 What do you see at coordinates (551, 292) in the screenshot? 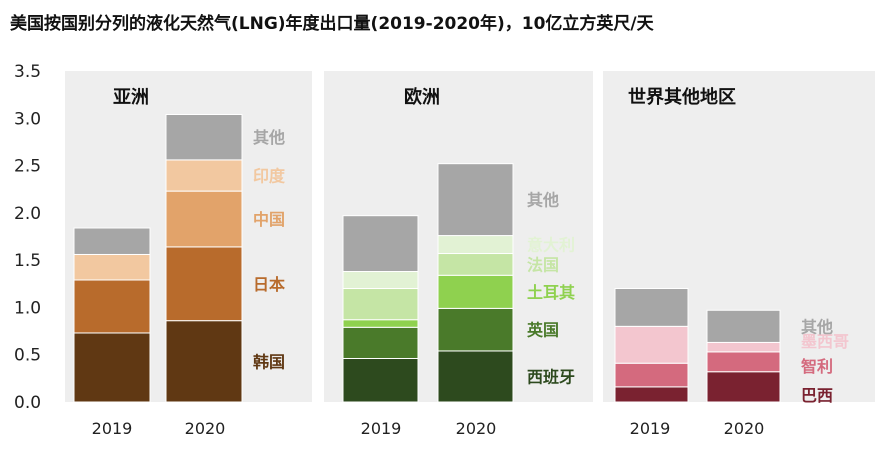
I see `series-label: 土耳其` at bounding box center [551, 292].